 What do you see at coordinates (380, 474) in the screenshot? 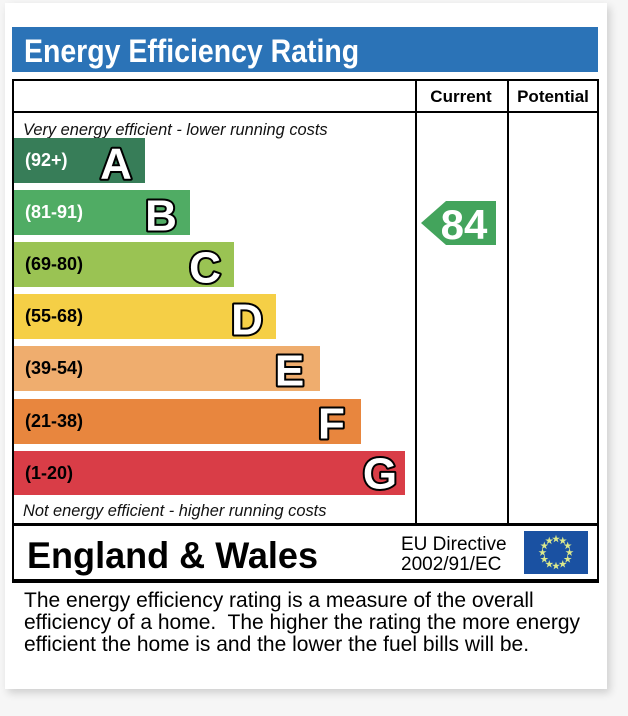
I see `svg-text: G` at bounding box center [380, 474].